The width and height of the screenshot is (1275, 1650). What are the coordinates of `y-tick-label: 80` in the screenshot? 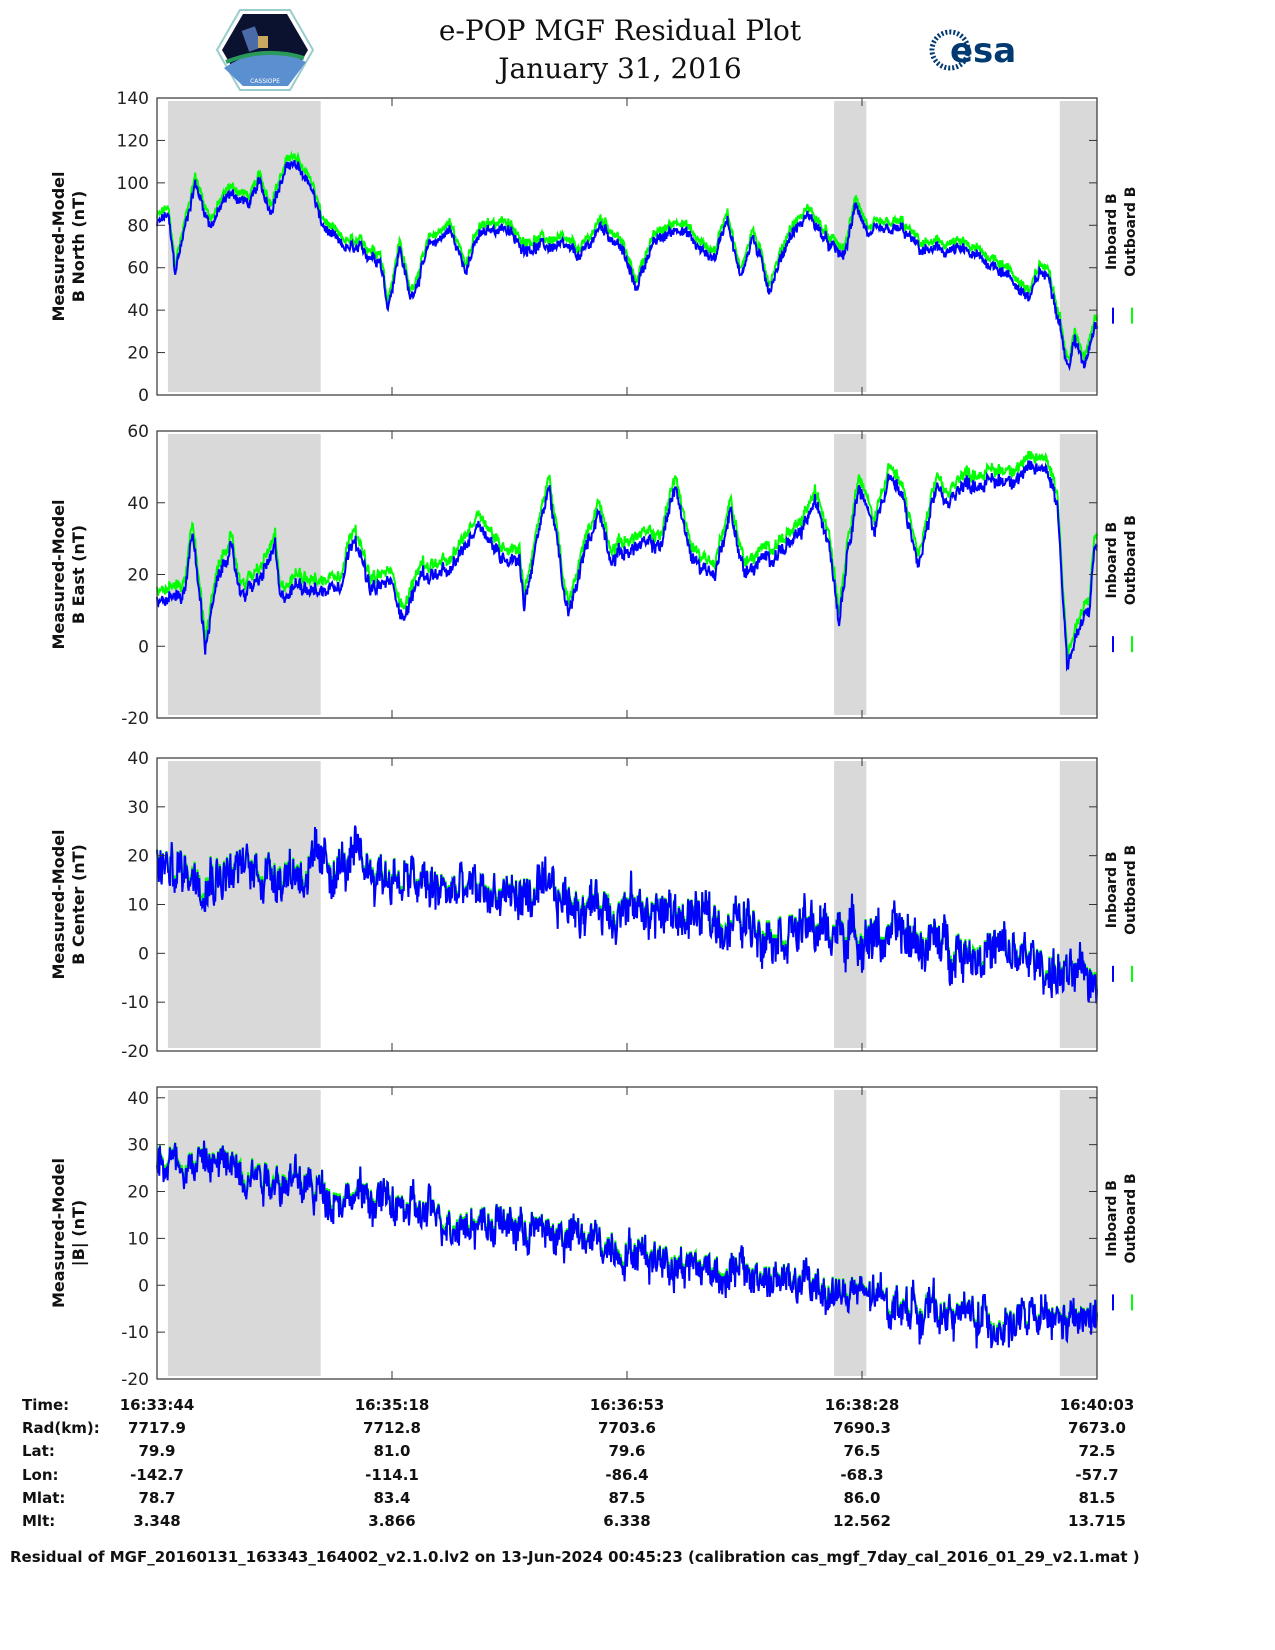 It's located at (138, 226).